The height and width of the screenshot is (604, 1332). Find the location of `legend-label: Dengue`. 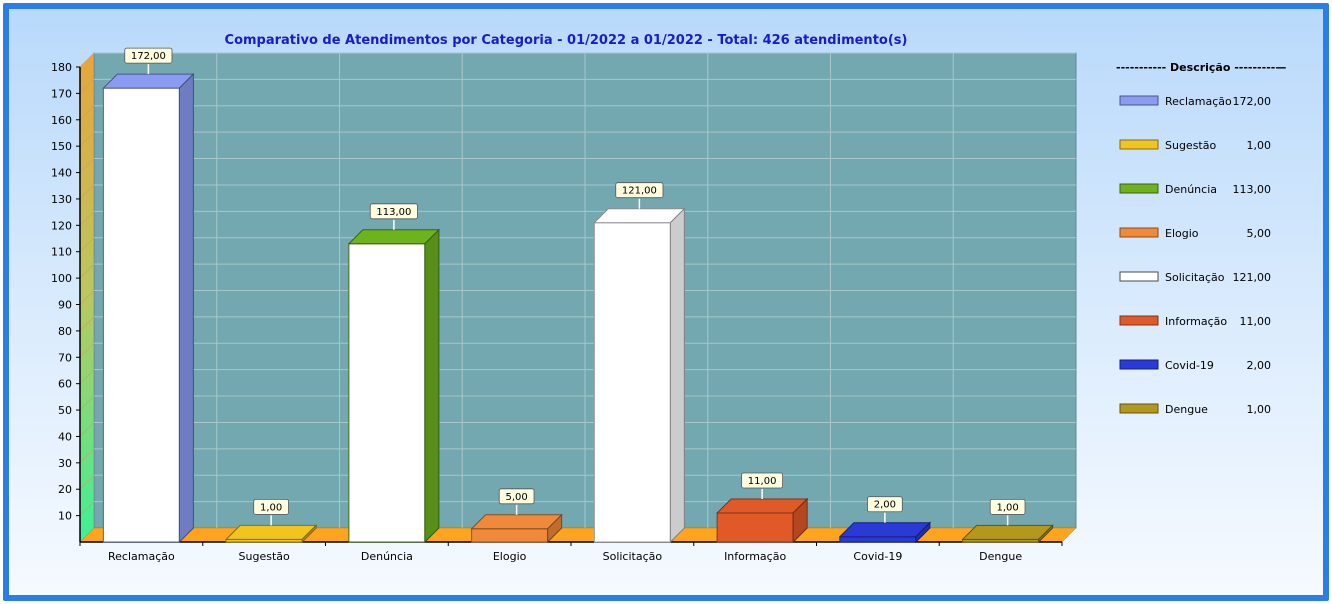

legend-label: Dengue is located at coordinates (1186, 409).